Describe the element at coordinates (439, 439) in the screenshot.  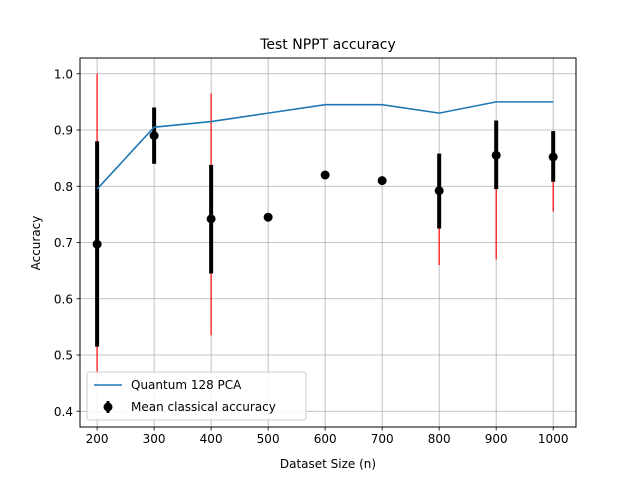
I see `x-tick-label: 800` at that location.